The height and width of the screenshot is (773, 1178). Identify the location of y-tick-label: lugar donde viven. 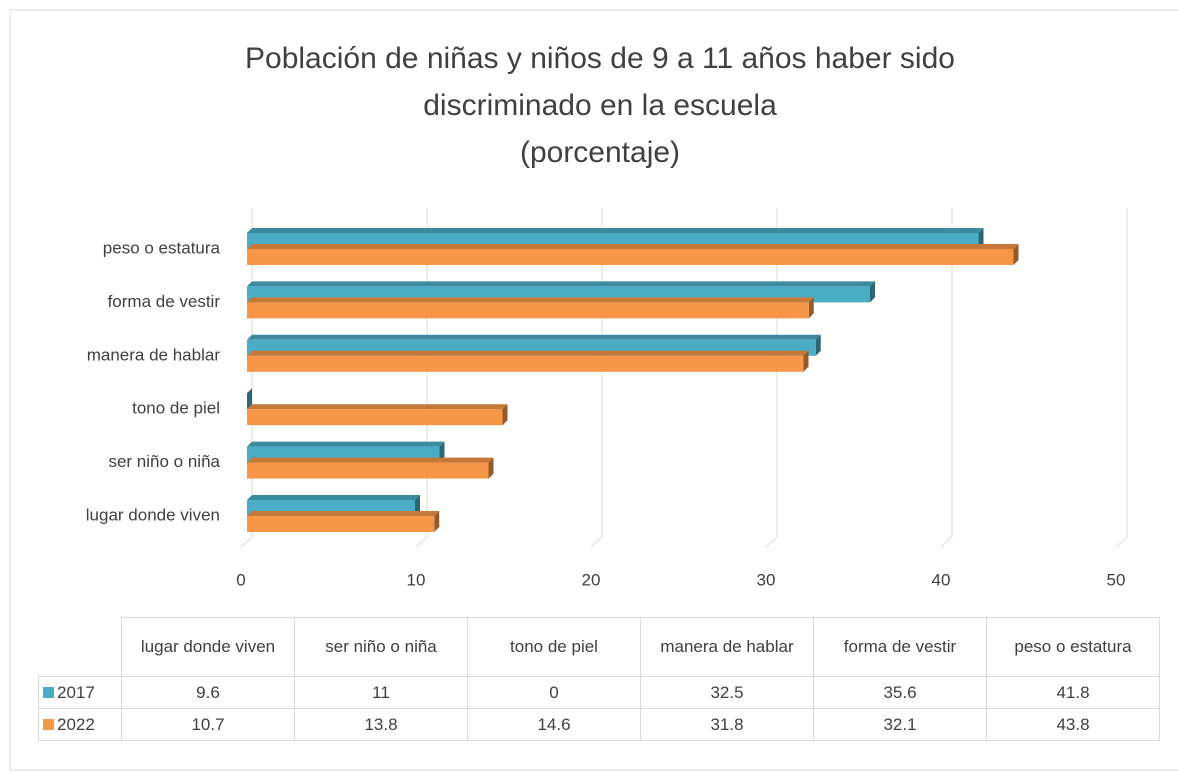
(153, 514).